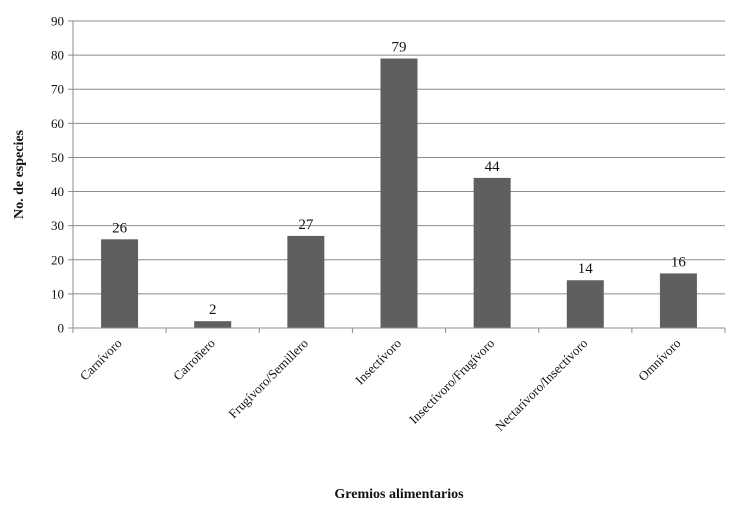 The image size is (738, 506). What do you see at coordinates (541, 385) in the screenshot?
I see `x-tick-label: Nectarívoro/Insectívoro` at bounding box center [541, 385].